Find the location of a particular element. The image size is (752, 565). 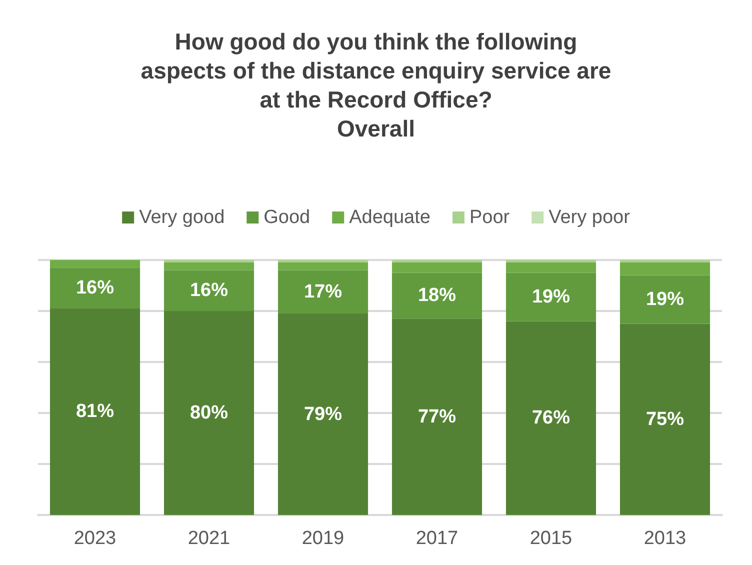

data-label: 17% is located at coordinates (323, 291).